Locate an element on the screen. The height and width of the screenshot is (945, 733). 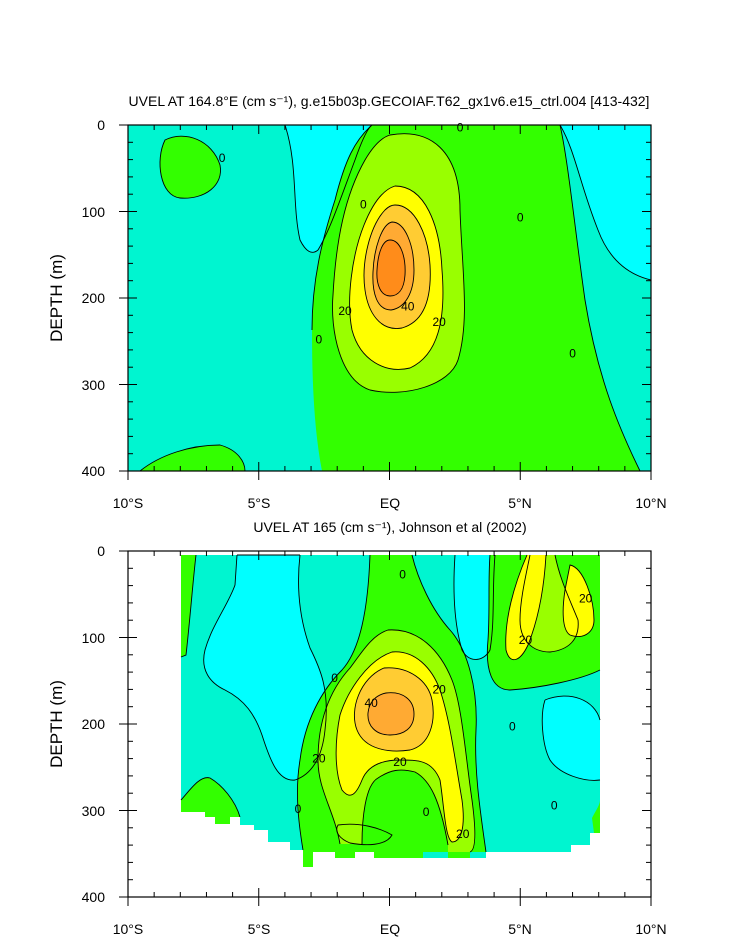
bottom-x-tick-label: 10°N is located at coordinates (650, 929).